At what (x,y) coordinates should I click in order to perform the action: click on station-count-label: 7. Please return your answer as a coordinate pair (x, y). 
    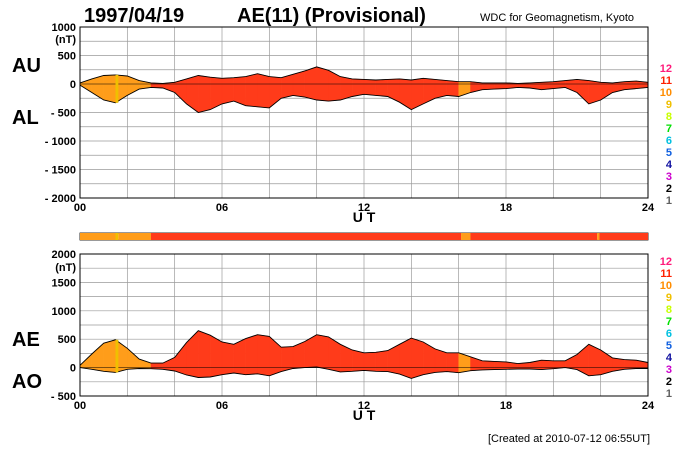
    Looking at the image, I should click on (669, 322).